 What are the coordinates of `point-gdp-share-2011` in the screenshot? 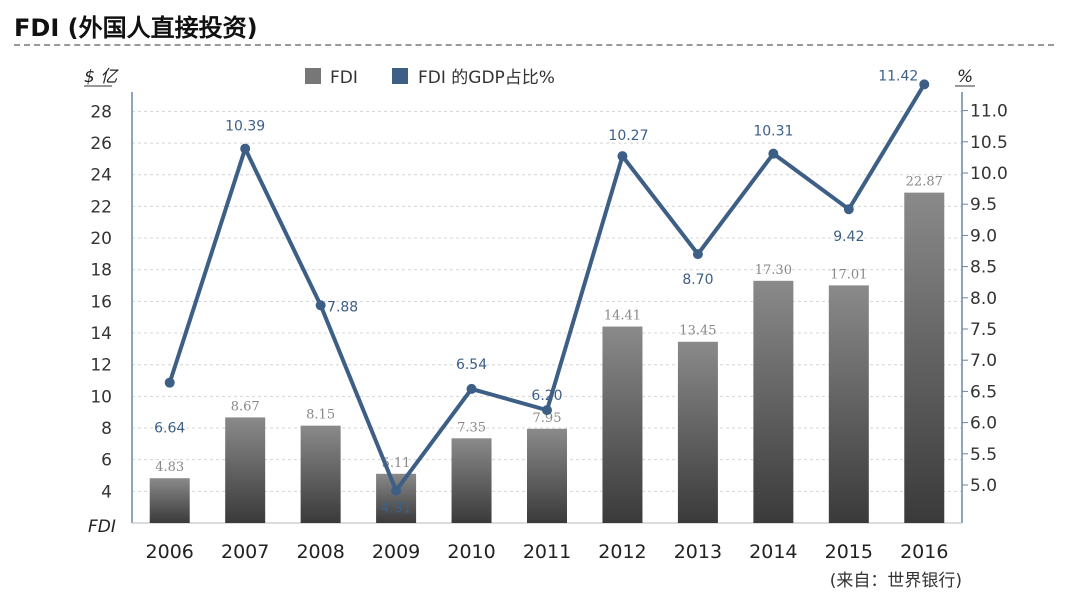 It's located at (547, 410).